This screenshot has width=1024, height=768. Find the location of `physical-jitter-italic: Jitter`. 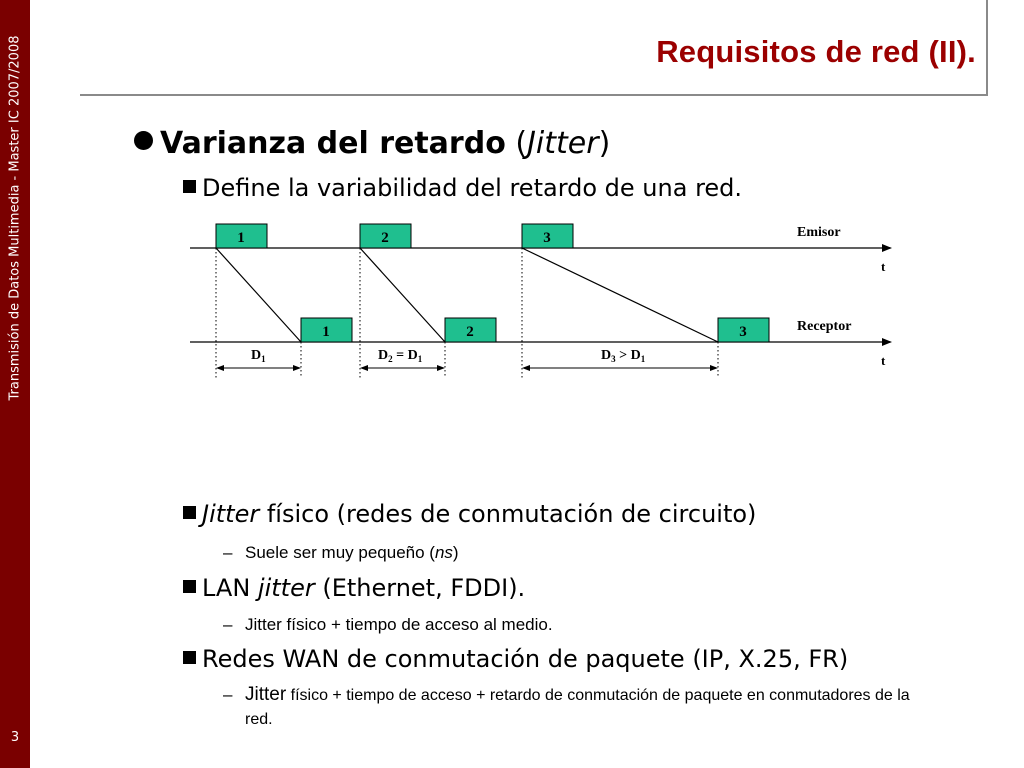

physical-jitter-italic: Jitter is located at coordinates (231, 514).